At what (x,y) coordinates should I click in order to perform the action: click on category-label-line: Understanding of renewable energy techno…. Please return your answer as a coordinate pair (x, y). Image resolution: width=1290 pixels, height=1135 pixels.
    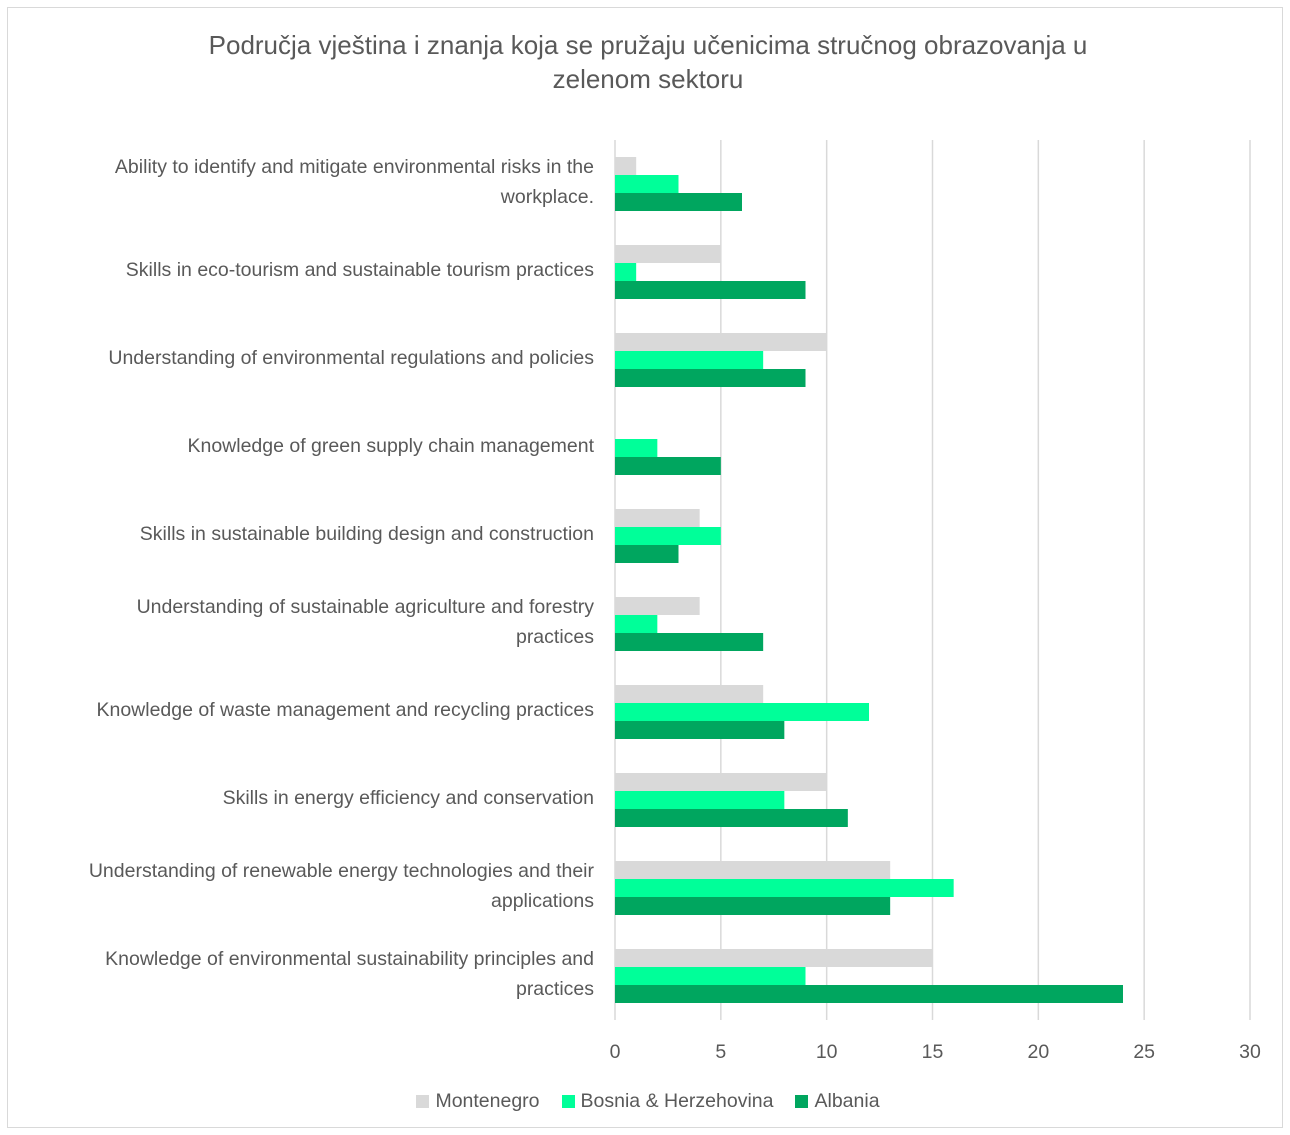
    Looking at the image, I should click on (341, 871).